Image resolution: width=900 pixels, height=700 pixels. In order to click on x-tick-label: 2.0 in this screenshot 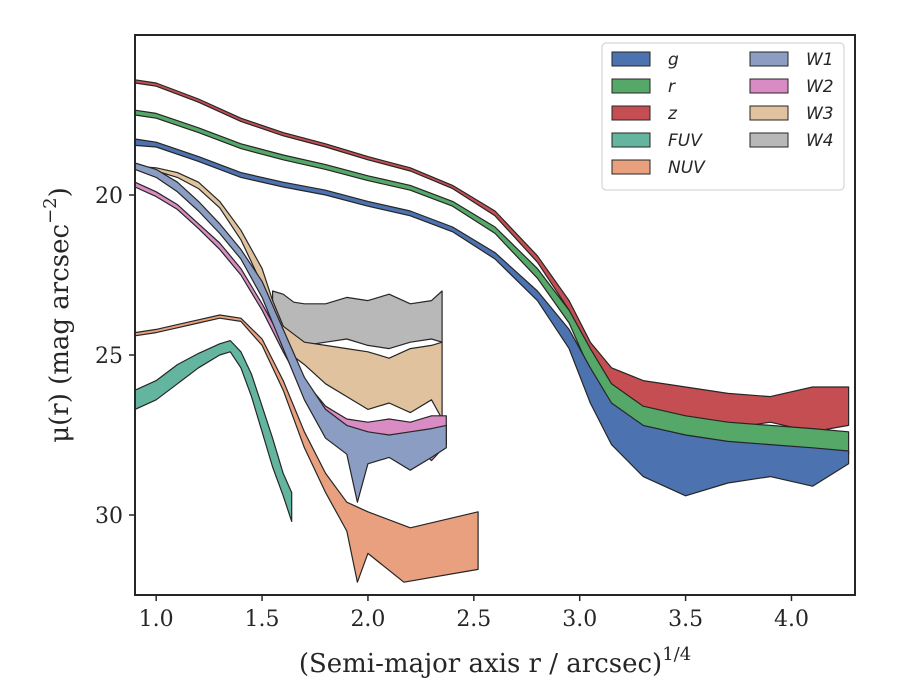, I will do `click(367, 619)`.